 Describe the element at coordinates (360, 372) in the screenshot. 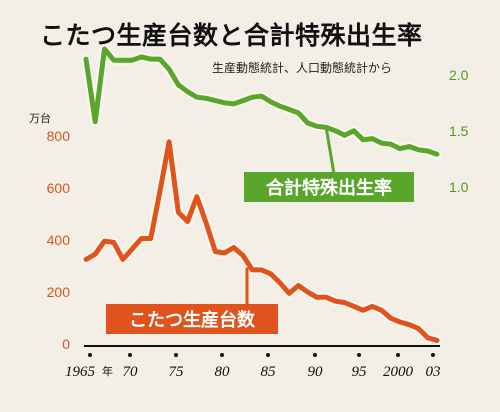

I see `x-axis-tick-label: 95` at that location.